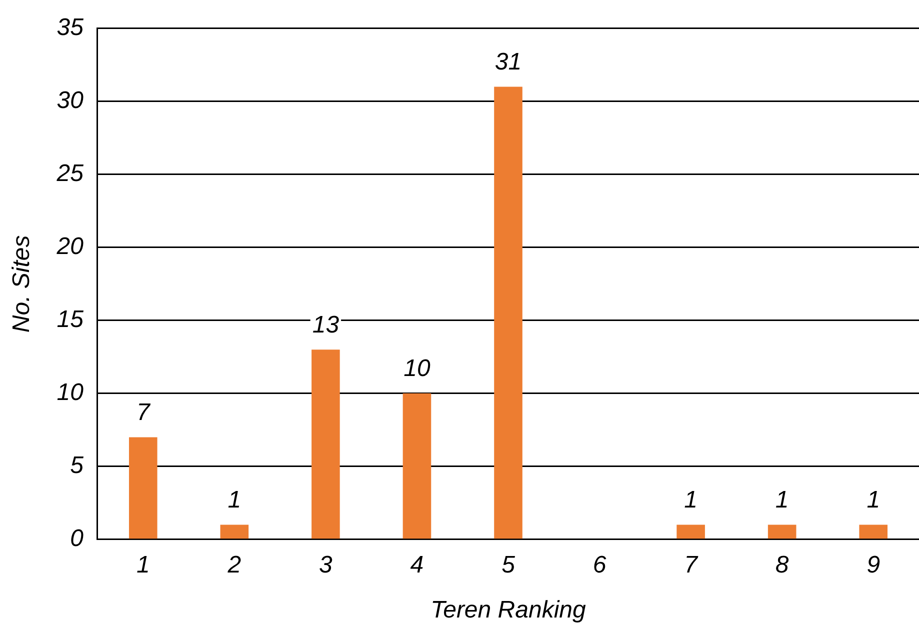 The width and height of the screenshot is (919, 633). What do you see at coordinates (599, 564) in the screenshot?
I see `x-tick-label: 6` at bounding box center [599, 564].